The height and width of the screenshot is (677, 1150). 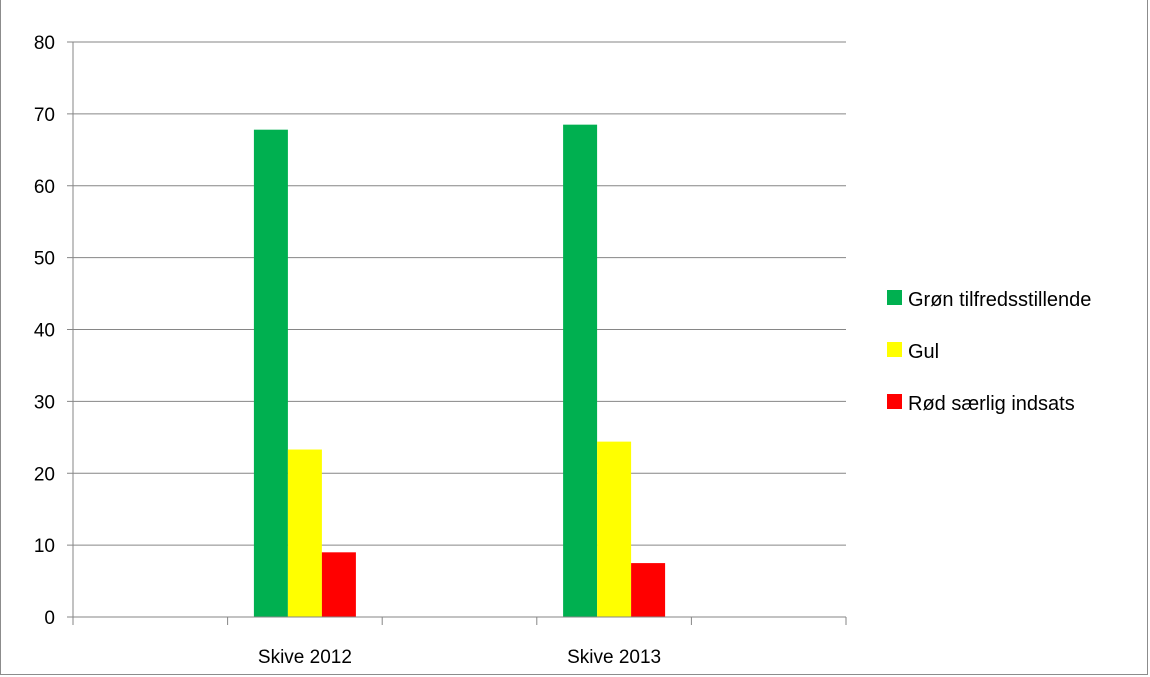 What do you see at coordinates (305, 657) in the screenshot?
I see `x-tick-label: Skive 2012` at bounding box center [305, 657].